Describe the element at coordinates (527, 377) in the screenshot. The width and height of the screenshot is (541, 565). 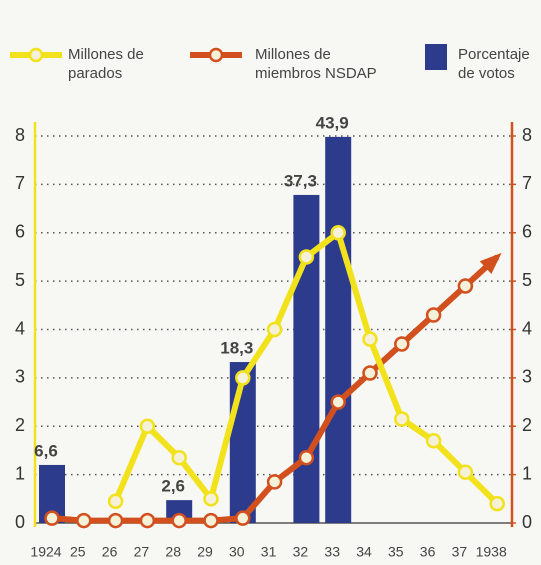
I see `y2-tick-label: 3` at that location.